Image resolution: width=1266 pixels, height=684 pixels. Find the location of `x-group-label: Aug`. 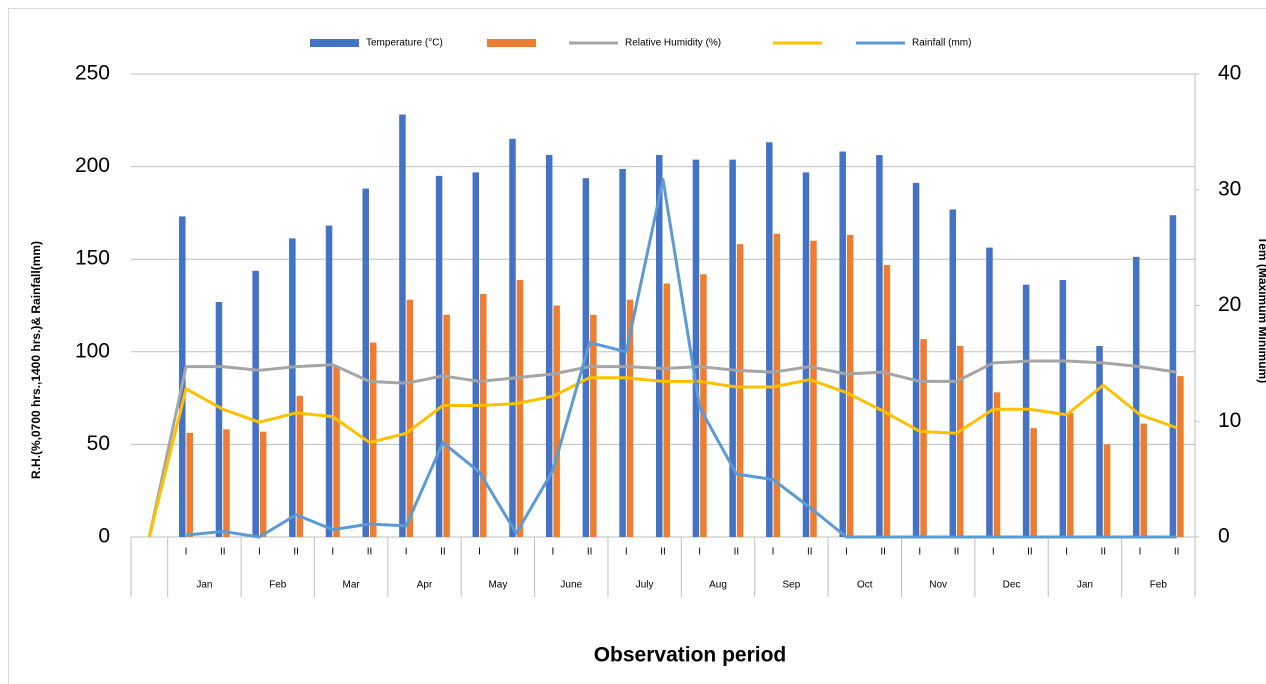

x-group-label: Aug is located at coordinates (718, 585).